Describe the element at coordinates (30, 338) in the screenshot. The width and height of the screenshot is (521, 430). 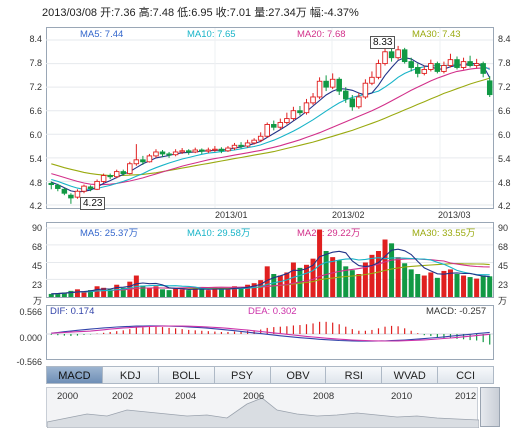
I see `macd-y-left-1: 0.000` at that location.